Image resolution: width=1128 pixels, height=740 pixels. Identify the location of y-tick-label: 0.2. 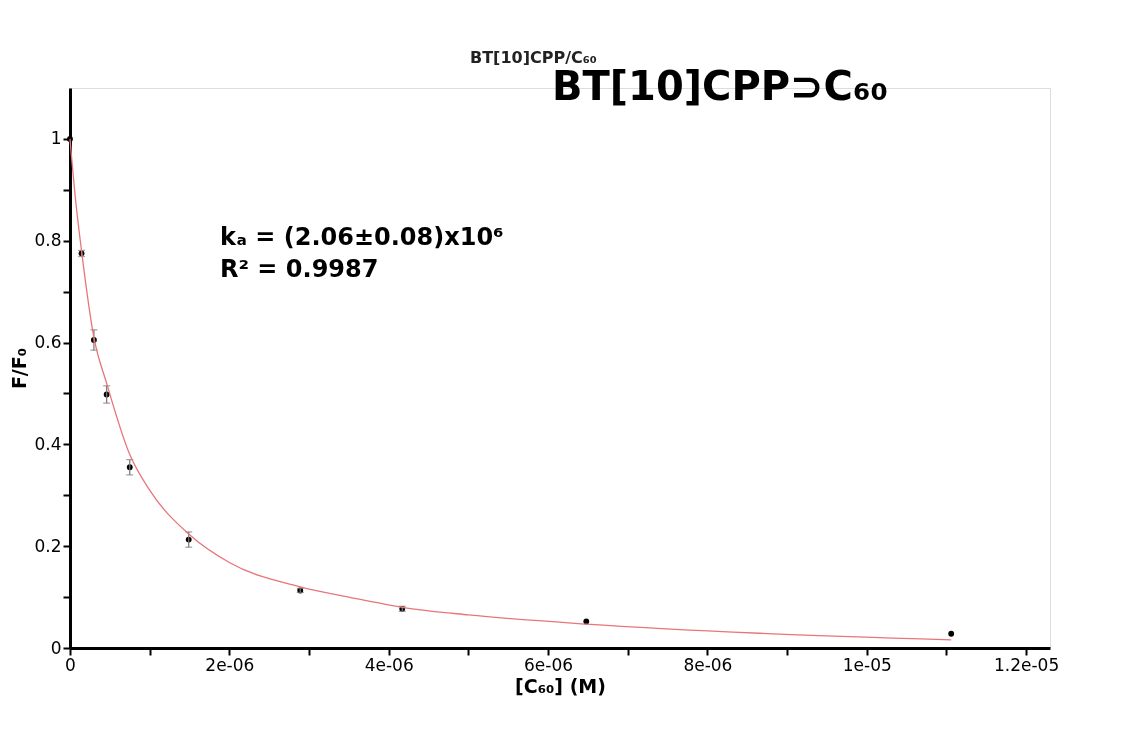
(48, 545).